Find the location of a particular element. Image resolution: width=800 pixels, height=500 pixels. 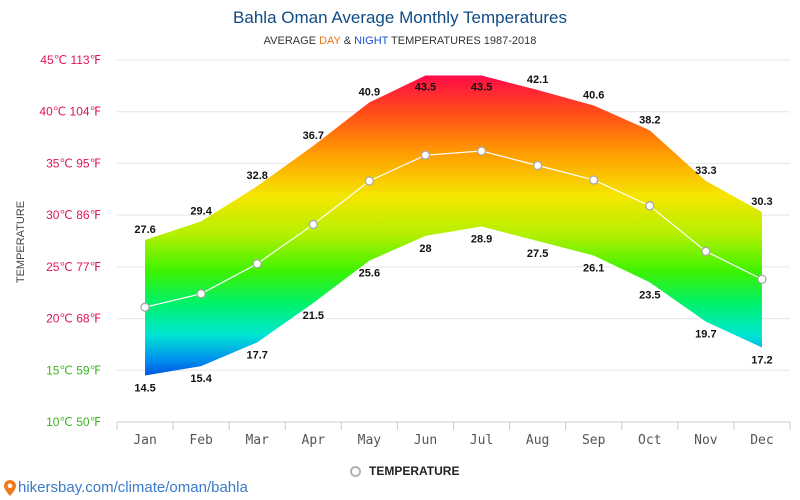

low-value-label: 14.5 is located at coordinates (144, 388).